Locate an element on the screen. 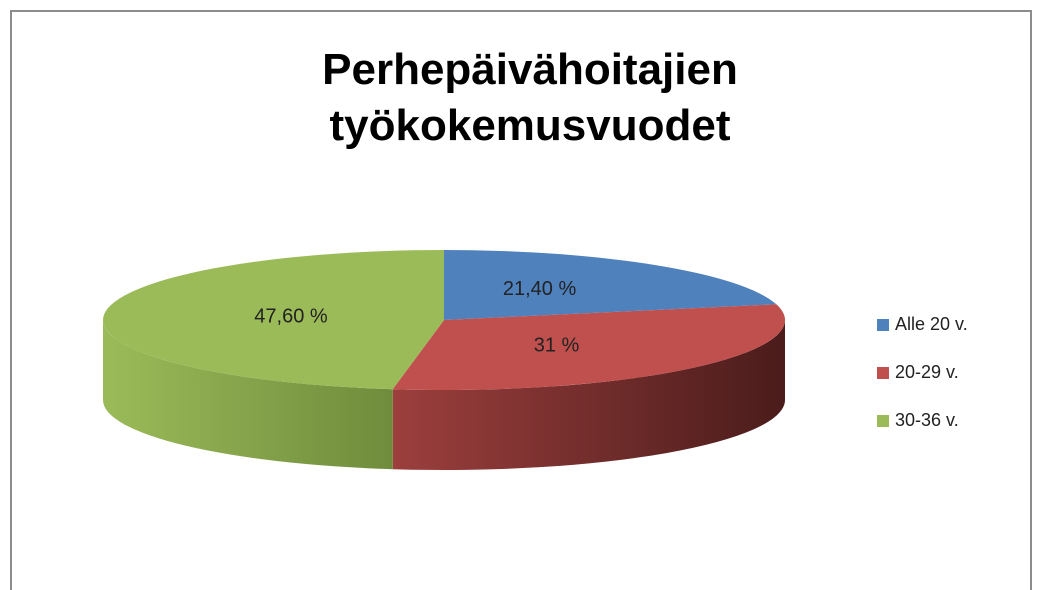 The image size is (1046, 590). data-label: 21,40 % is located at coordinates (540, 289).